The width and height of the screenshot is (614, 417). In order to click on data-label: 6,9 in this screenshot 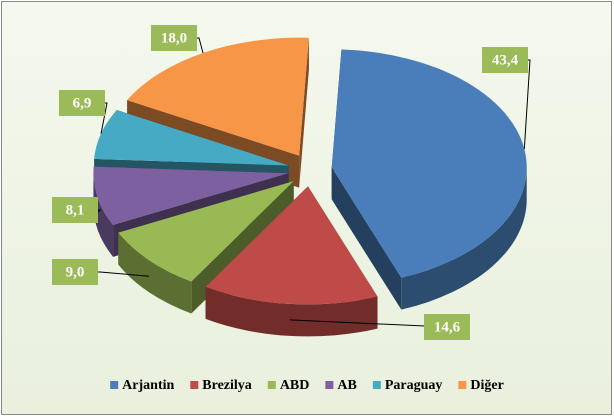, I will do `click(82, 103)`.